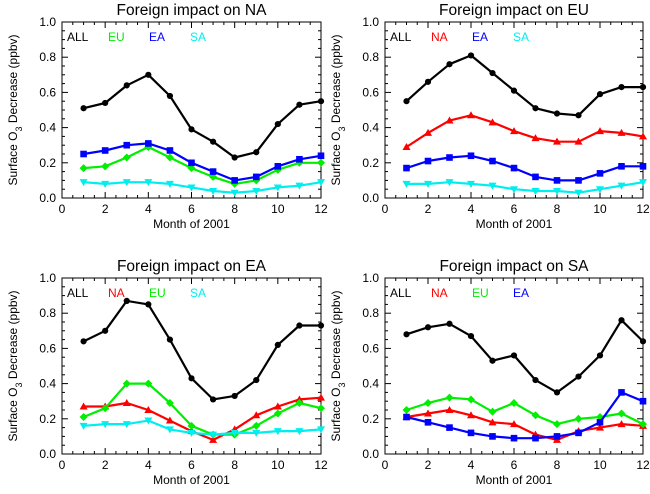 The image size is (650, 494). I want to click on series-ea, so click(525, 168).